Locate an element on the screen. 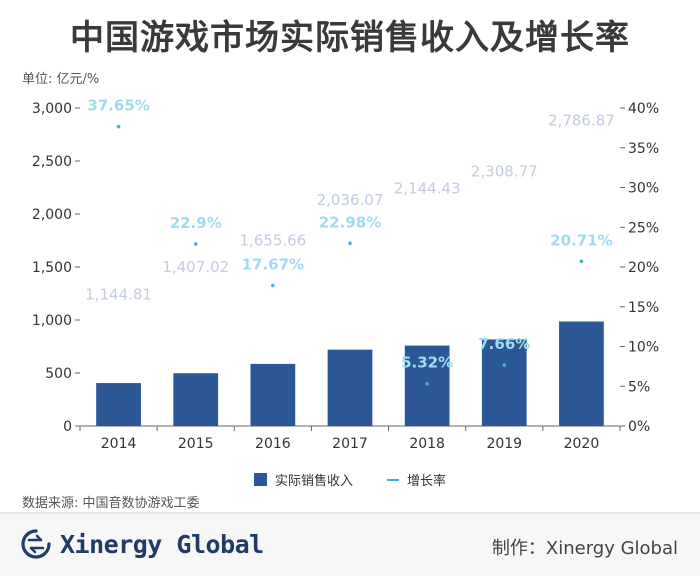 Image resolution: width=700 pixels, height=576 pixels. growth-data-label: 22.9% is located at coordinates (196, 223).